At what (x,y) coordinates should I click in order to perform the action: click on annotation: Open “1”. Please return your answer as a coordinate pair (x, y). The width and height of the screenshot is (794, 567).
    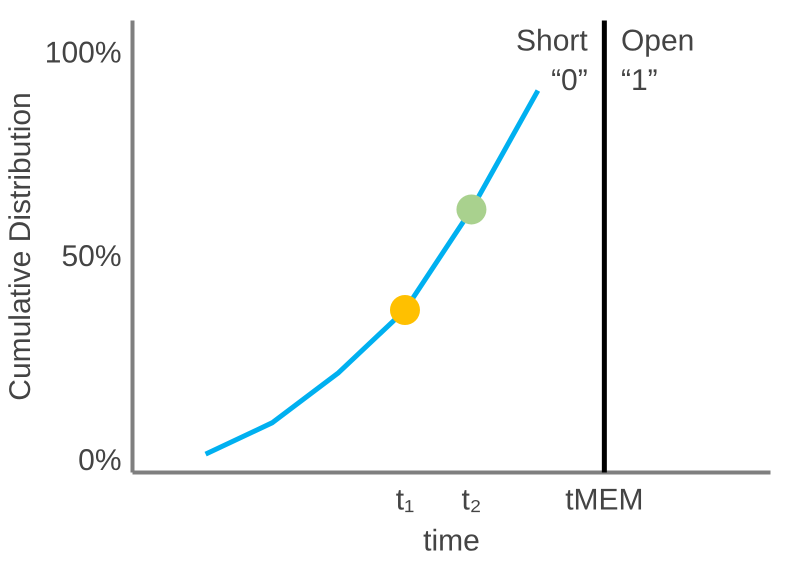
    Looking at the image, I should click on (657, 61).